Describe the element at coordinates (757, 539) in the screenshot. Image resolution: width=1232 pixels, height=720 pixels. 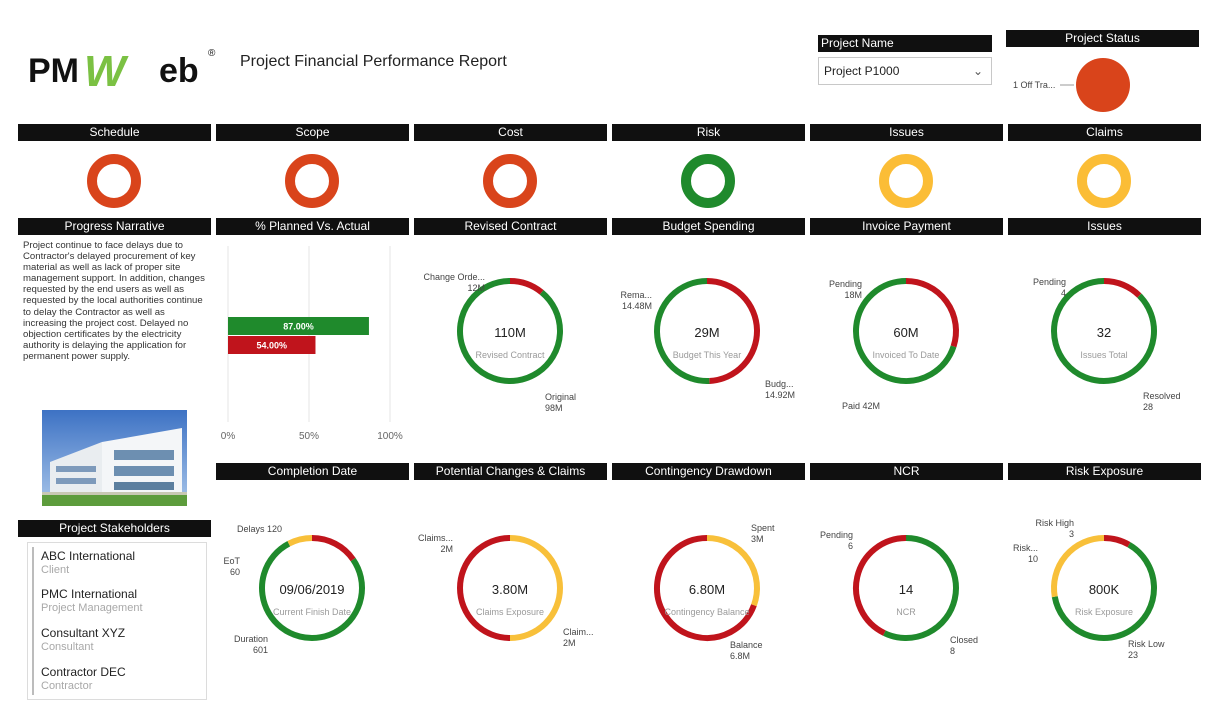
I see `donut-label-value: 3M` at that location.